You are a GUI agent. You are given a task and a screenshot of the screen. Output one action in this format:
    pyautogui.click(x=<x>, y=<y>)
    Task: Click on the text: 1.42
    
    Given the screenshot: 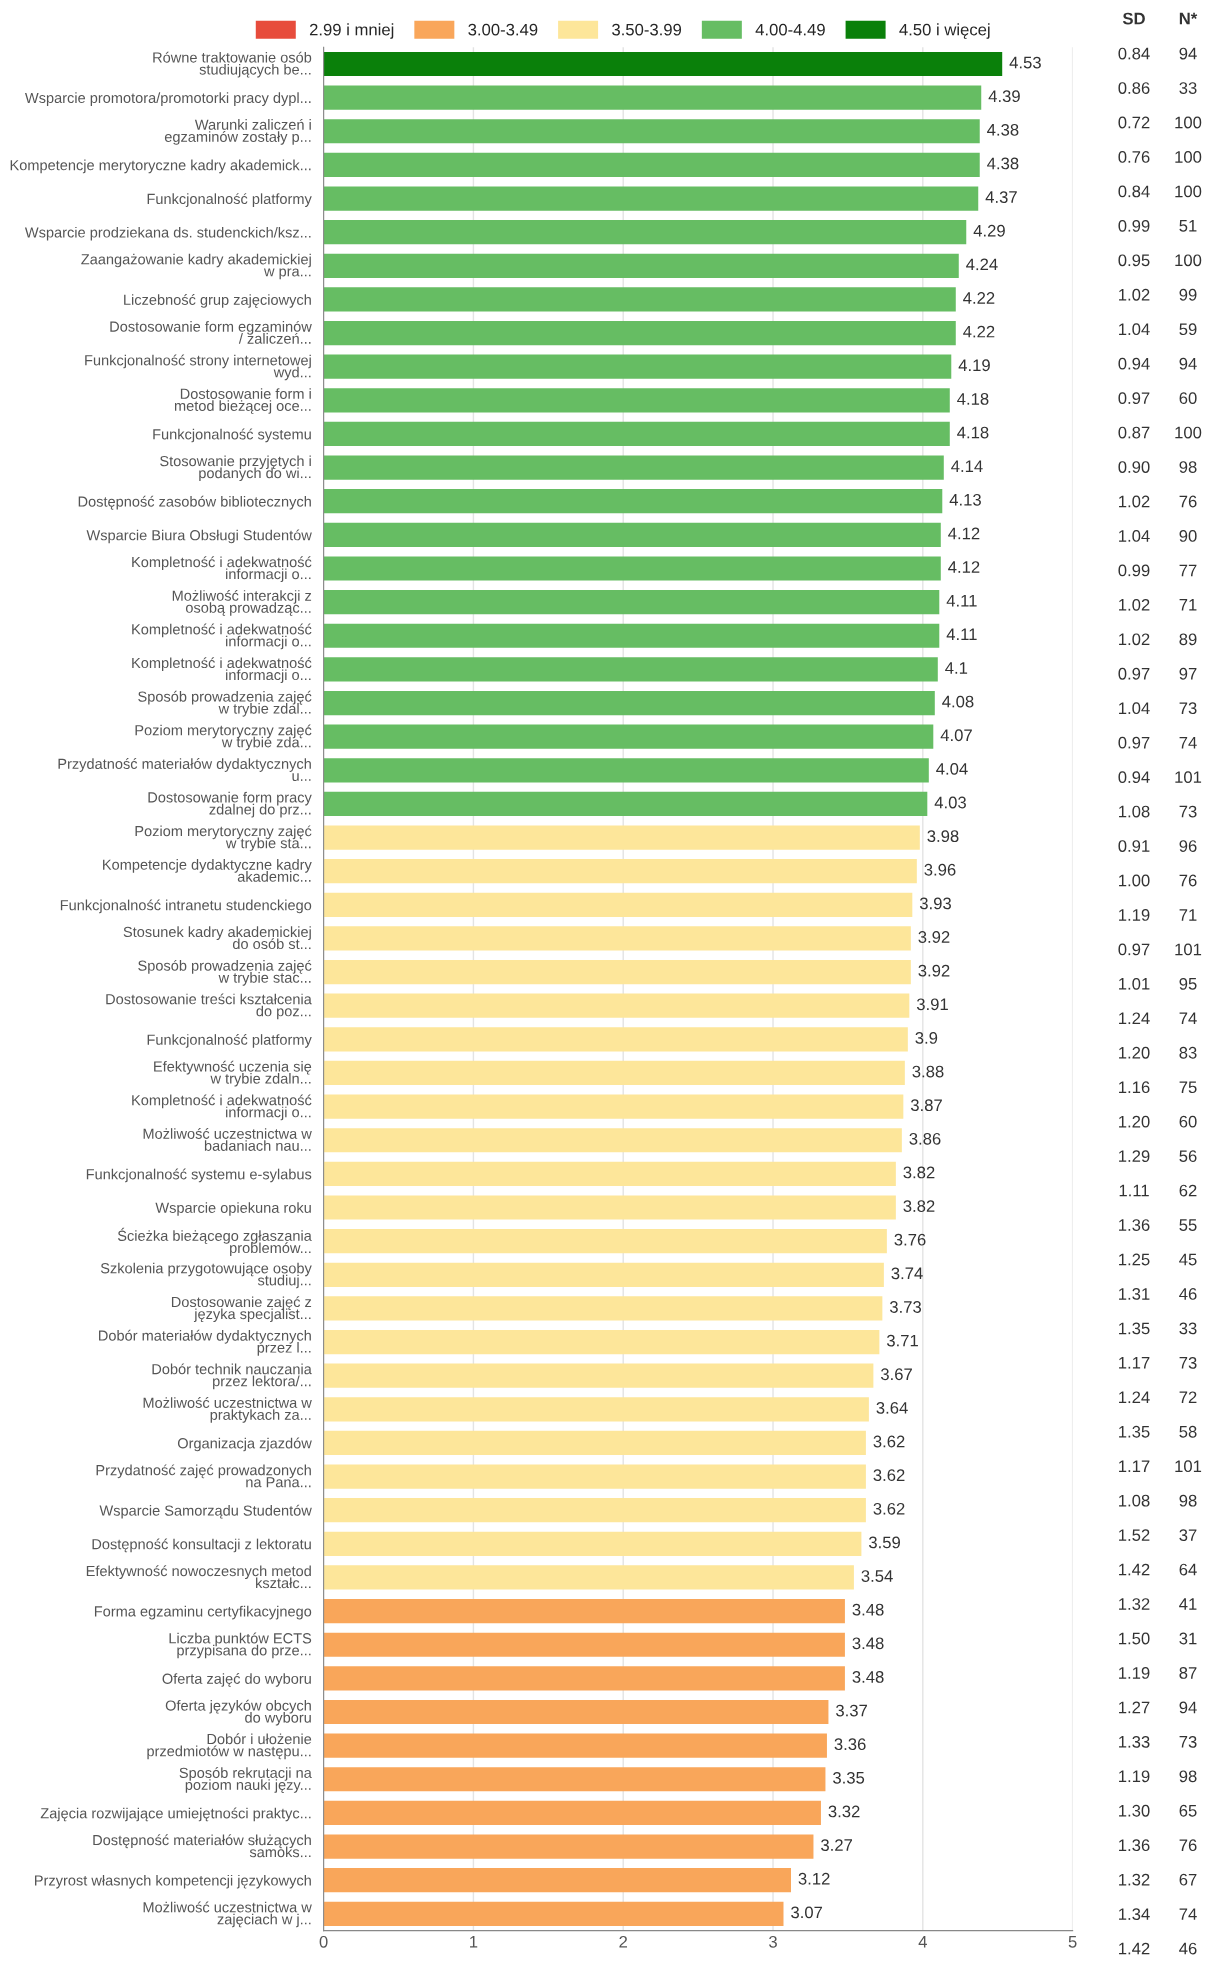 What is the action you would take?
    pyautogui.click(x=1134, y=1948)
    